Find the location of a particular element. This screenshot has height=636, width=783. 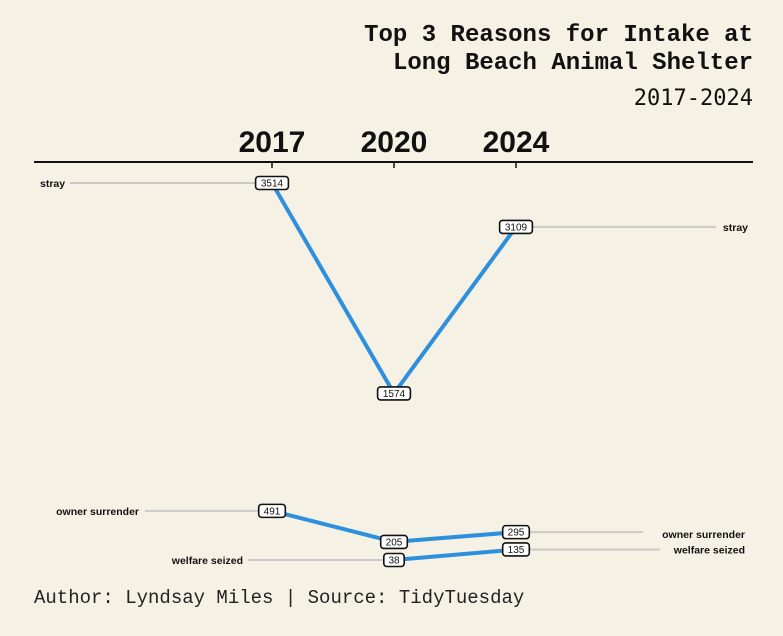

x-tick-label-2020: 2020 is located at coordinates (394, 142).